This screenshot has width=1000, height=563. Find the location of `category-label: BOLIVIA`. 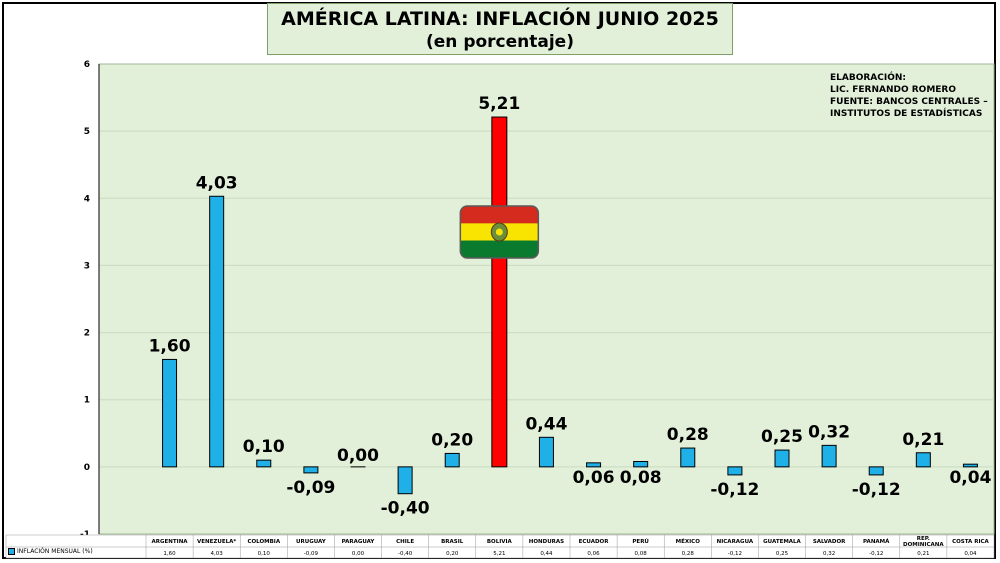

category-label: BOLIVIA is located at coordinates (500, 542).